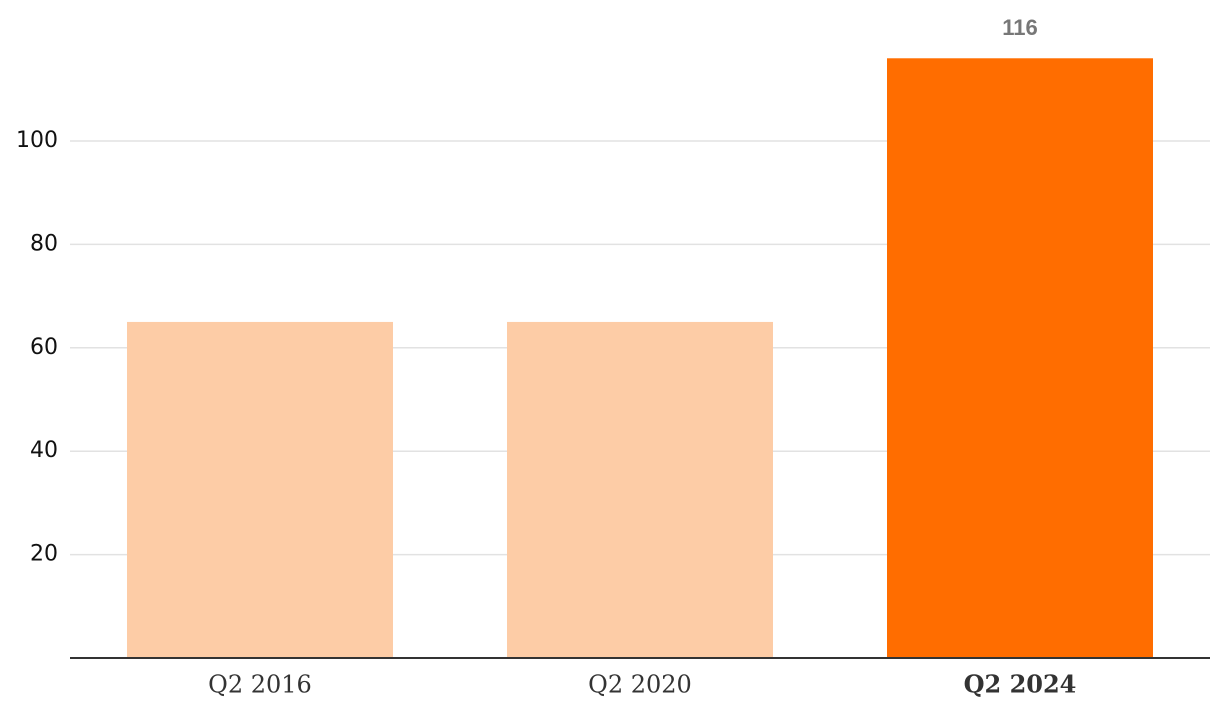  I want to click on value-label: 116, so click(1020, 27).